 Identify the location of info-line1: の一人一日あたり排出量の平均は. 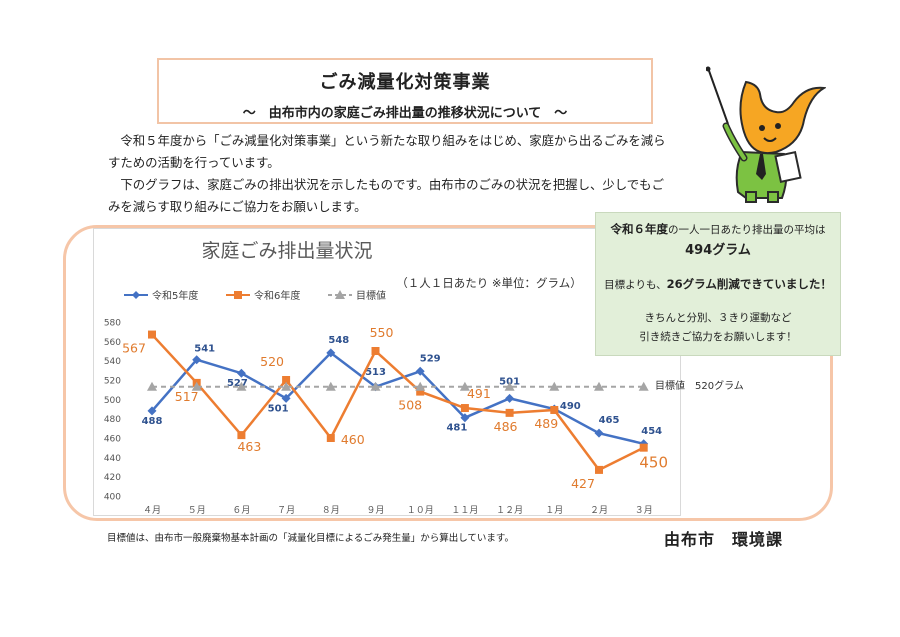
(747, 230).